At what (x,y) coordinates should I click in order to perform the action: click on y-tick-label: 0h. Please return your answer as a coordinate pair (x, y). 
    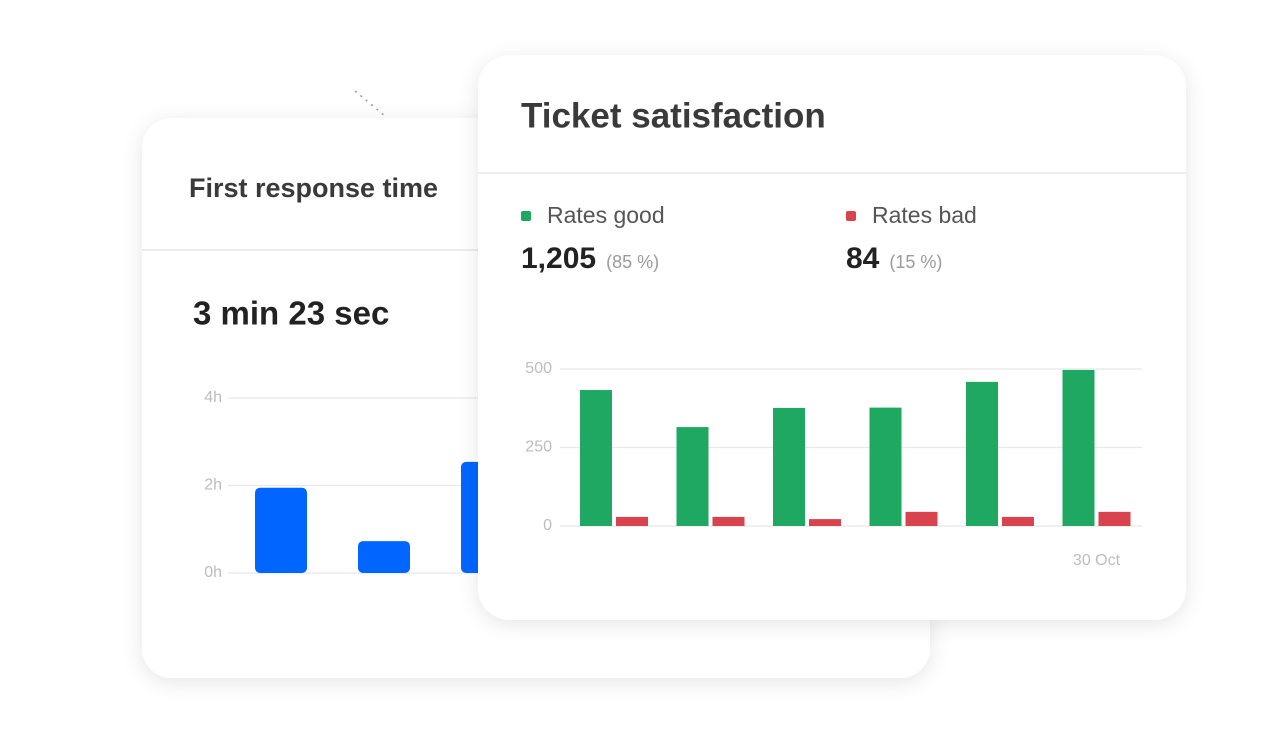
    Looking at the image, I should click on (213, 572).